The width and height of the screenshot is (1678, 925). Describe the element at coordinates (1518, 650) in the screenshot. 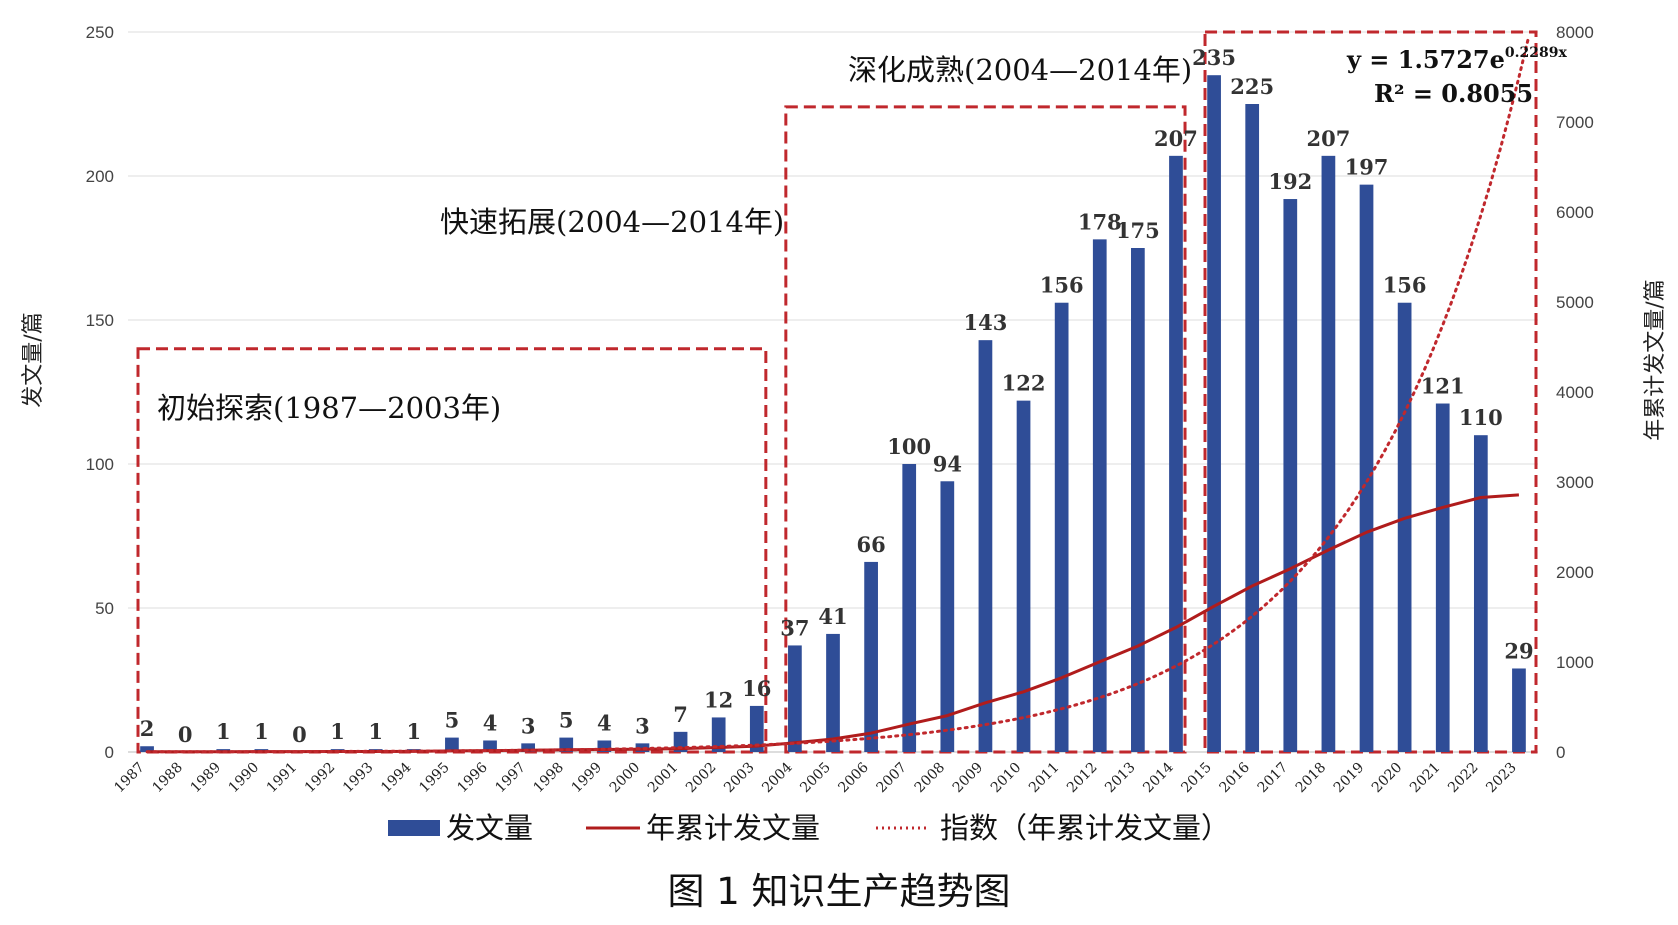

I see `bar-data-label: 29` at that location.